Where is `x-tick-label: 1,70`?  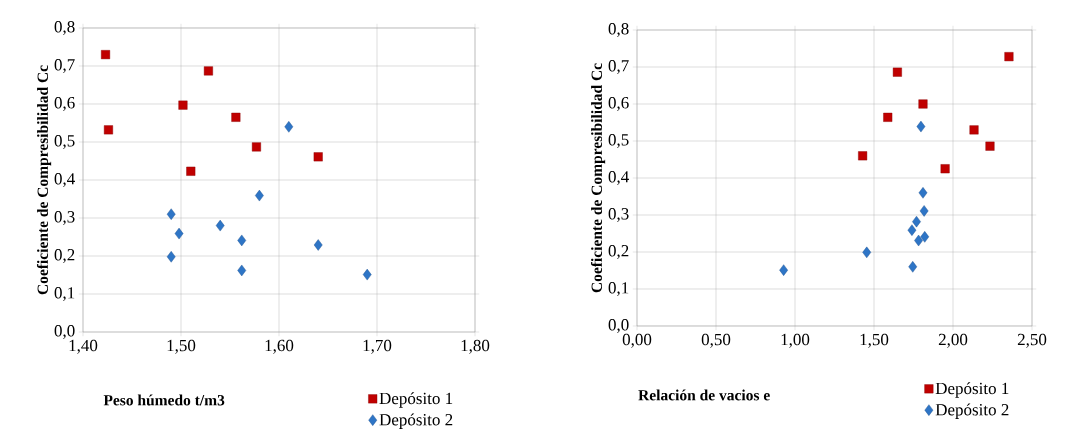 x-tick-label: 1,70 is located at coordinates (377, 346).